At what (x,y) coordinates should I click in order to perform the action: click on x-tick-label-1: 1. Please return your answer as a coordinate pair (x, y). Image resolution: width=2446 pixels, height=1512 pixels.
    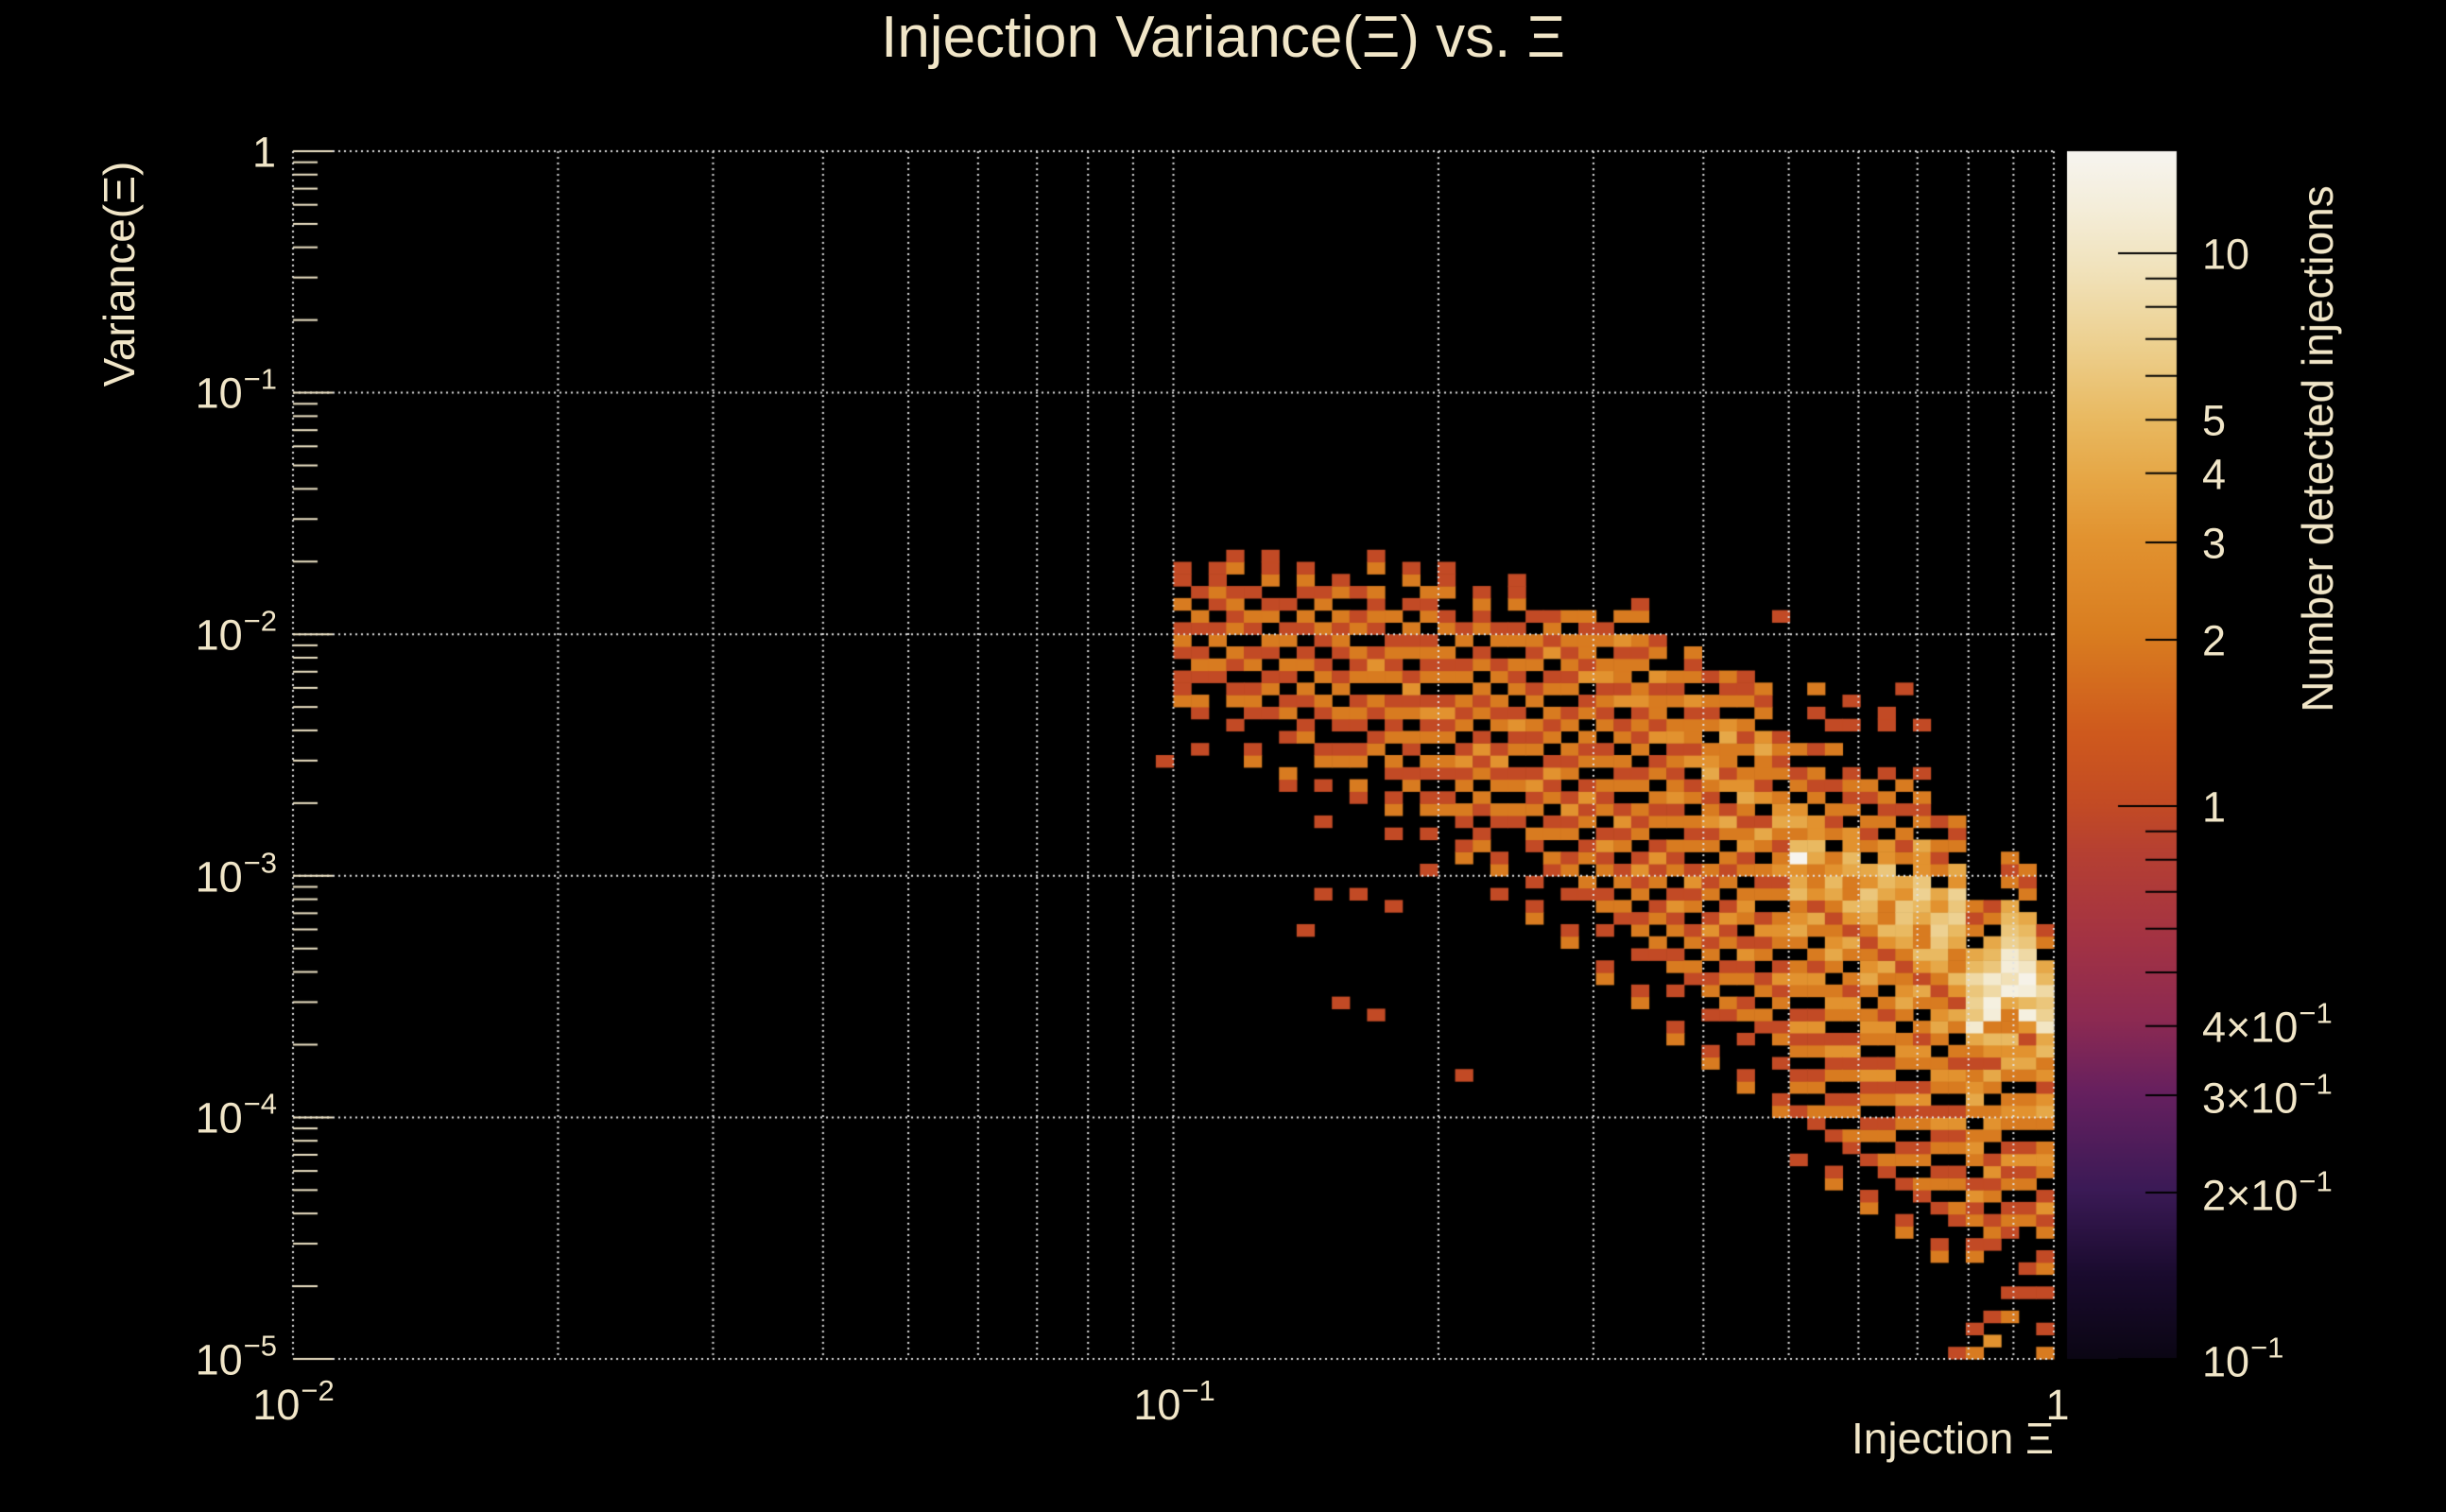
    Looking at the image, I should click on (2057, 1404).